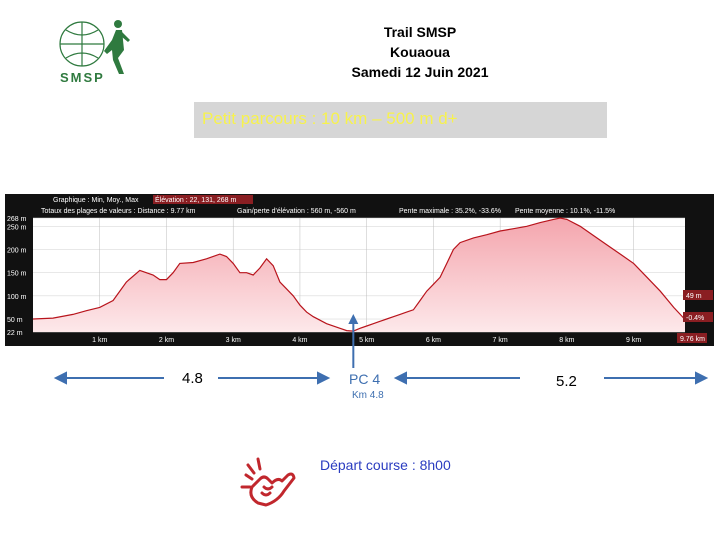  Describe the element at coordinates (268, 482) in the screenshot. I see `shaka-hand-icon` at that location.